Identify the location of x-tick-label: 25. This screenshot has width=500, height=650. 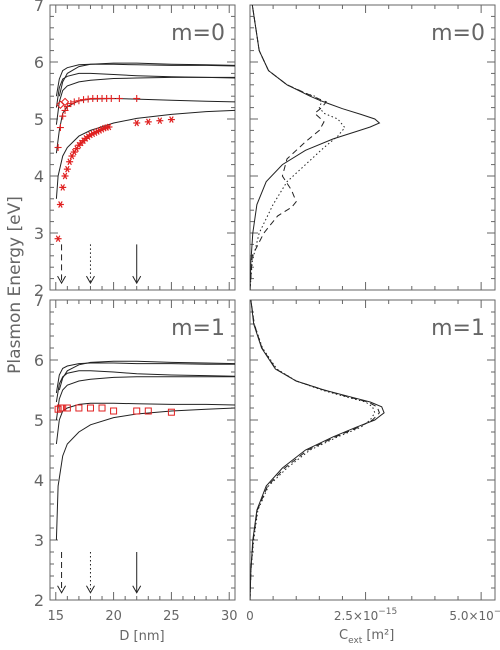
(171, 616).